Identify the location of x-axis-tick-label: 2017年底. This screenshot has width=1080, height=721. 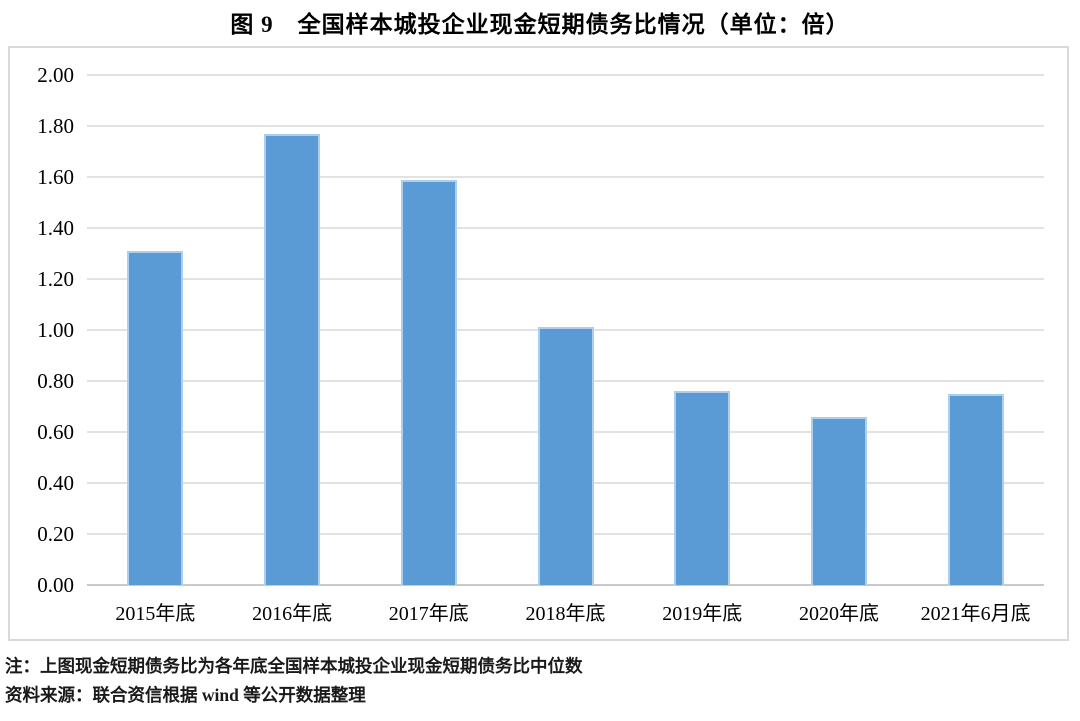
(428, 614).